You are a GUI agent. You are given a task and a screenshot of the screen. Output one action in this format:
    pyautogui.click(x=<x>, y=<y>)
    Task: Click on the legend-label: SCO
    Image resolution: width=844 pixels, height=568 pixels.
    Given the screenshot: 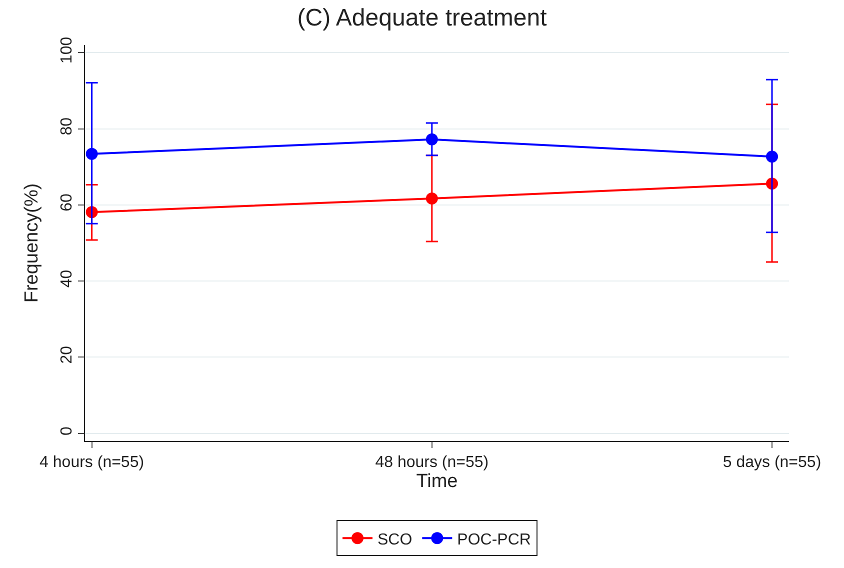 What is the action you would take?
    pyautogui.click(x=395, y=539)
    